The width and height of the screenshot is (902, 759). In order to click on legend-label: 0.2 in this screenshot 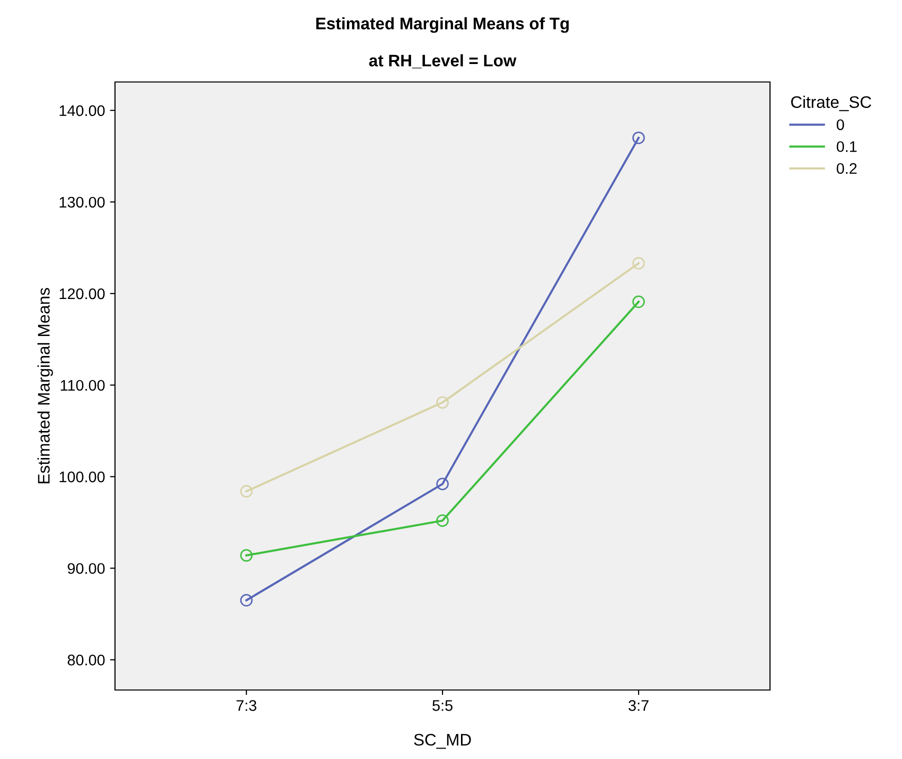, I will do `click(846, 168)`.